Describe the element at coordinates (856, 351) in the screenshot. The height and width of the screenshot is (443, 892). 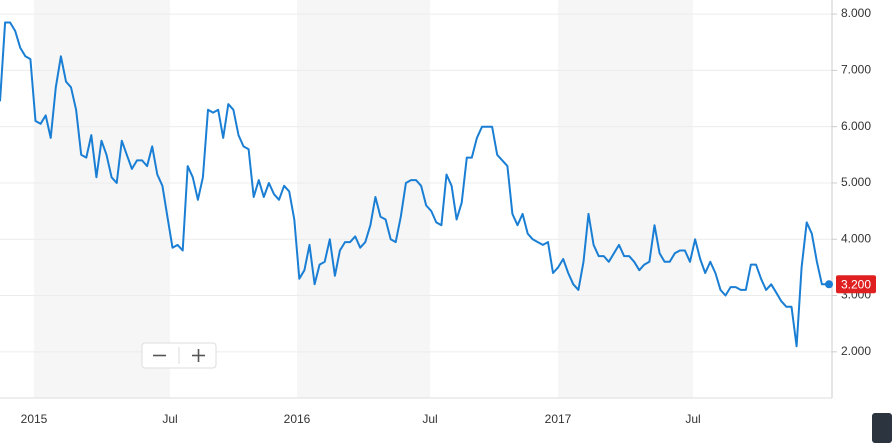
I see `y-tick-label: 2.000` at that location.